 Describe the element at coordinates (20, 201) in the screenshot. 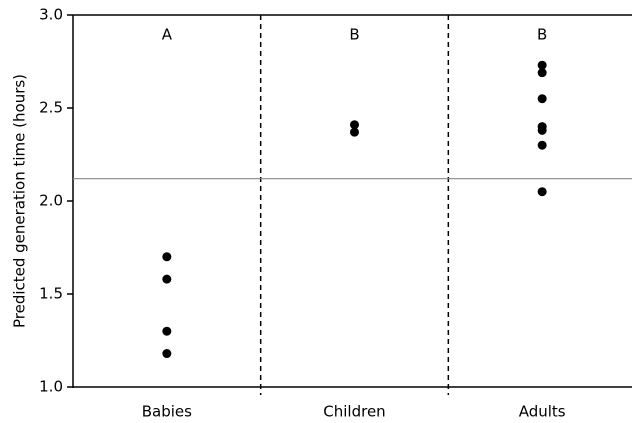

I see `y-axis-label: Predicted generation time (hours)` at that location.